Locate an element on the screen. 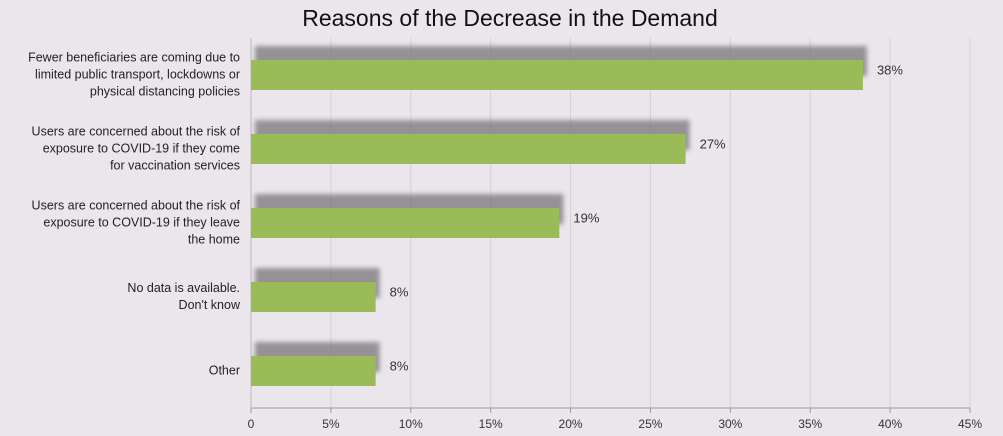 The image size is (1003, 436). chart-title: Reasons of the Decrease in the Demand is located at coordinates (510, 18).